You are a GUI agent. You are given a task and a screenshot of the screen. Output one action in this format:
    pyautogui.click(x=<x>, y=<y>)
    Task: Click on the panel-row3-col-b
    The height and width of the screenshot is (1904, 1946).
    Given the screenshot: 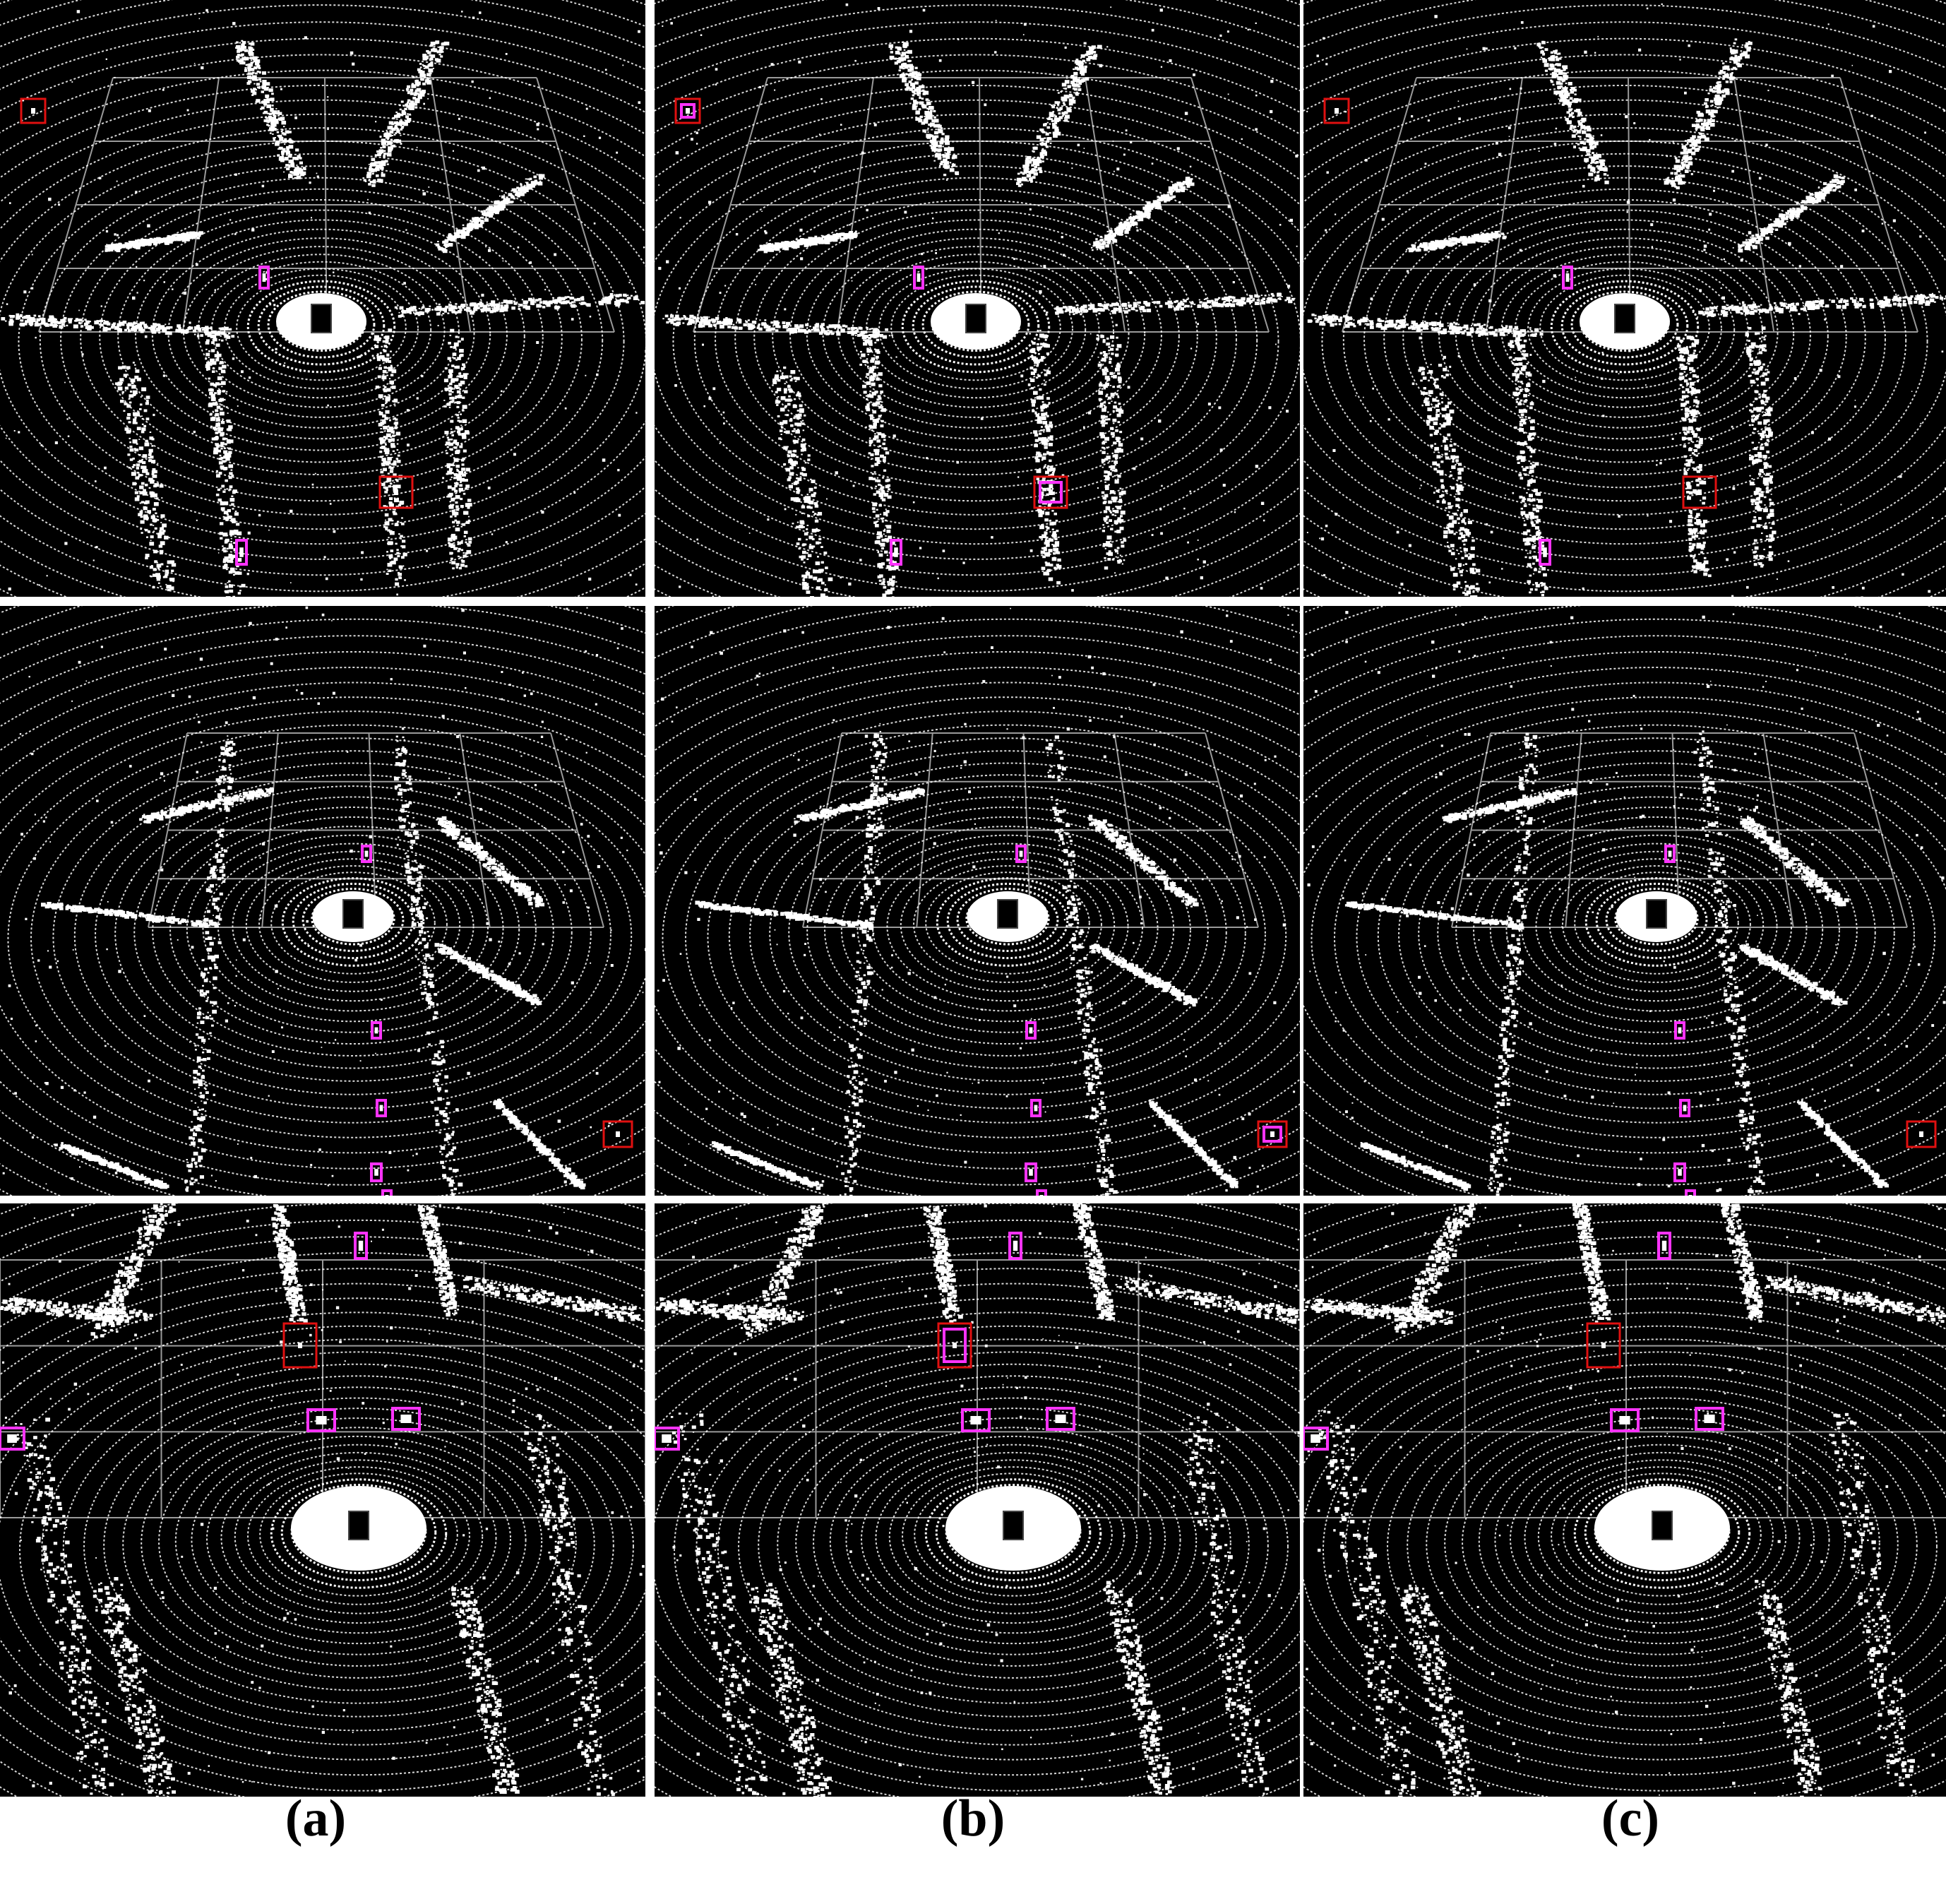 What is the action you would take?
    pyautogui.click(x=978, y=1500)
    